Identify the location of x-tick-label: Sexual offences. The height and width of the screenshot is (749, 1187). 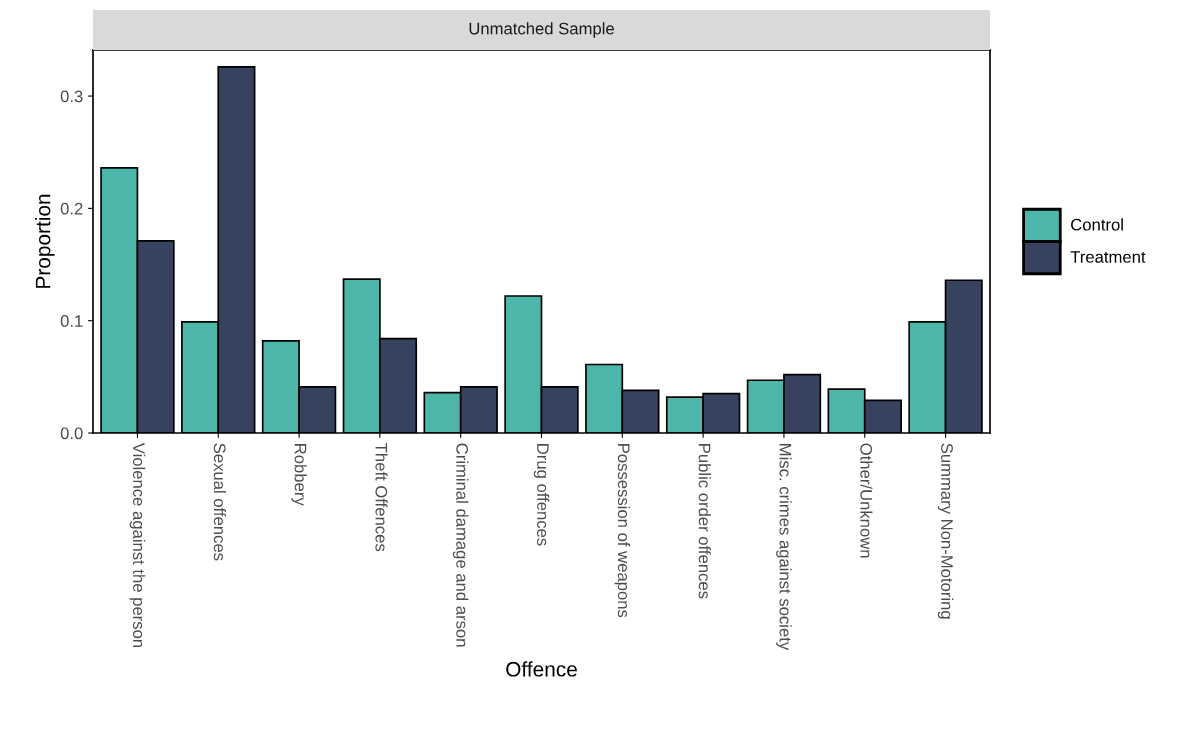
(220, 502).